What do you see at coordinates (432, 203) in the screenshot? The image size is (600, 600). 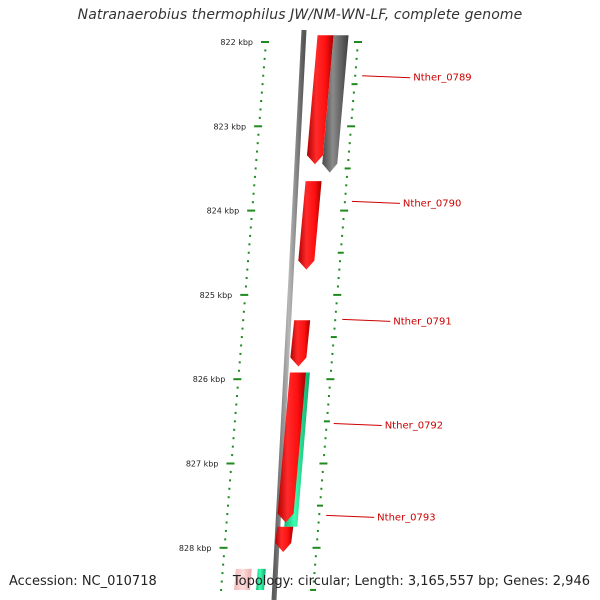 I see `gene-label: Nther_0790` at bounding box center [432, 203].